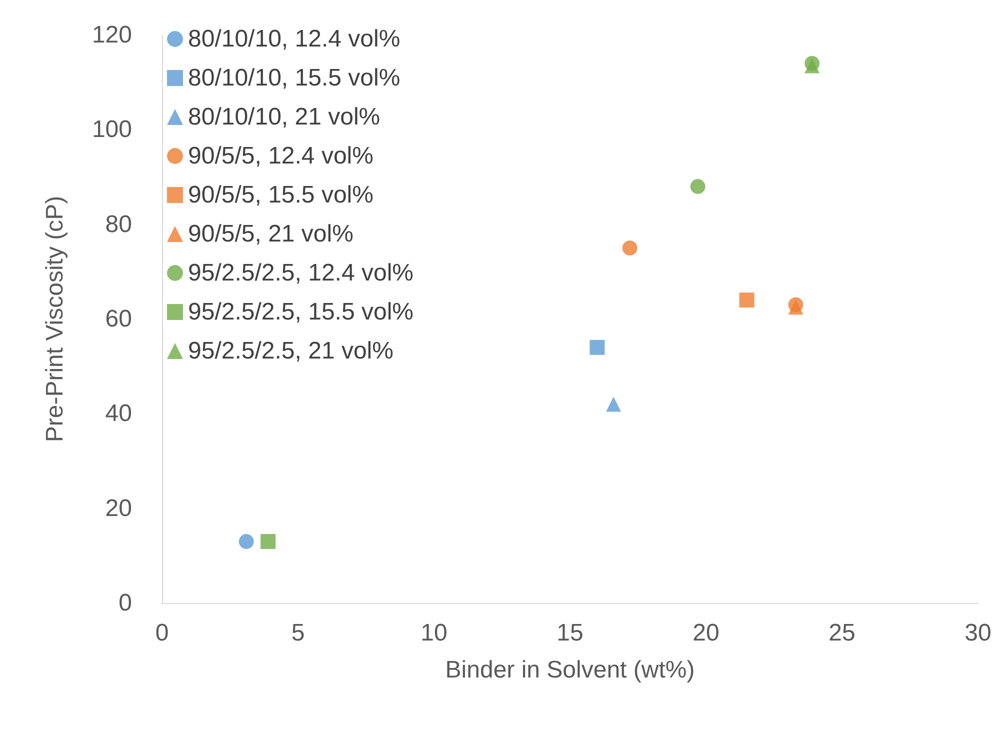 This screenshot has width=1000, height=730. Describe the element at coordinates (294, 78) in the screenshot. I see `legend-label: 80/10/10, 15.5 vol%` at that location.